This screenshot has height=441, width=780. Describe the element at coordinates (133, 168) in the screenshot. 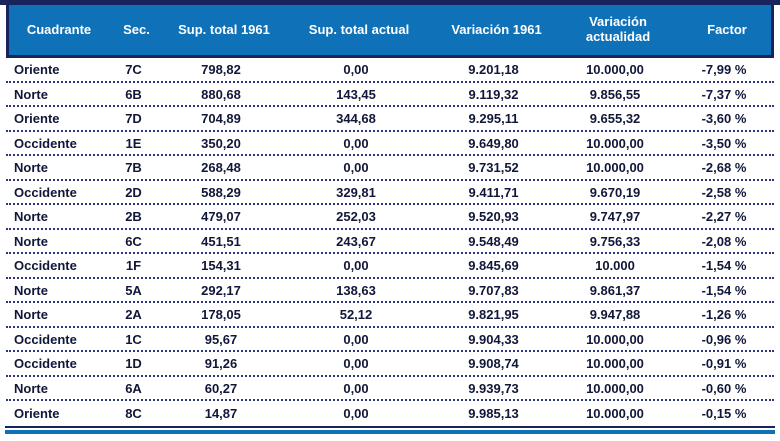

I see `table-cell-sec: 7B` at that location.